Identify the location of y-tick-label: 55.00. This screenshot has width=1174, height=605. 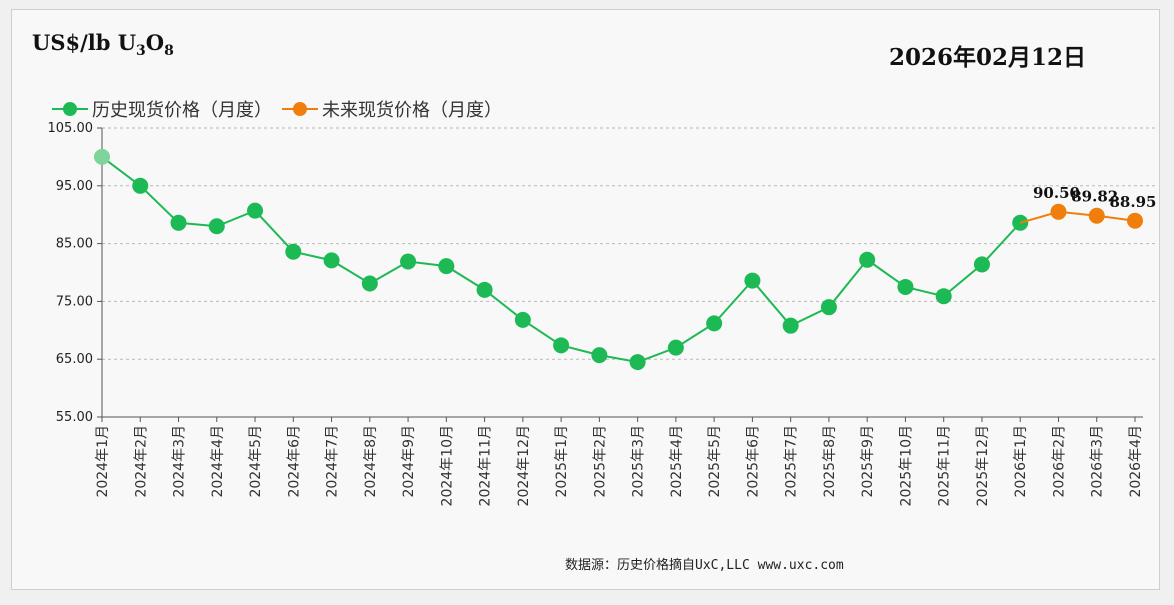
(74, 417).